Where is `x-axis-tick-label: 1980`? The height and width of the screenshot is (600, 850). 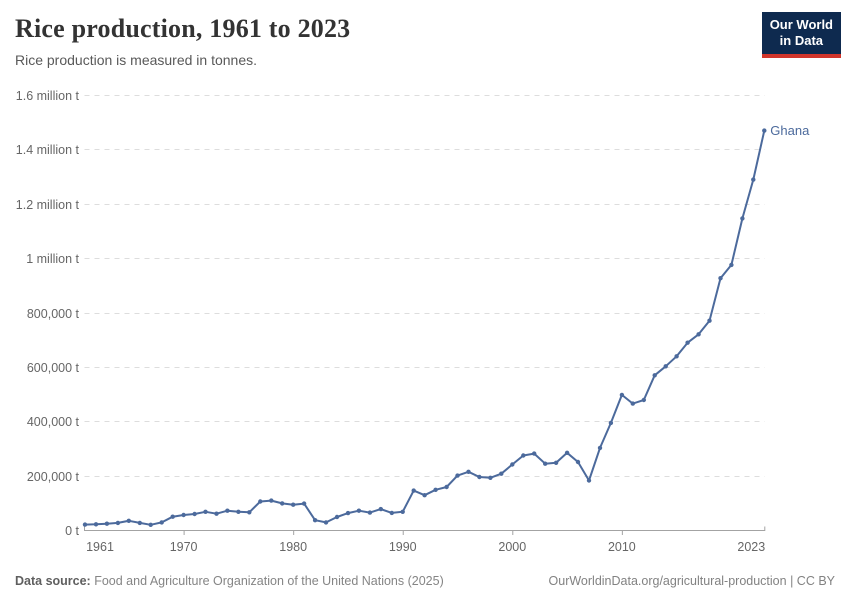
x-axis-tick-label: 1980 is located at coordinates (293, 547).